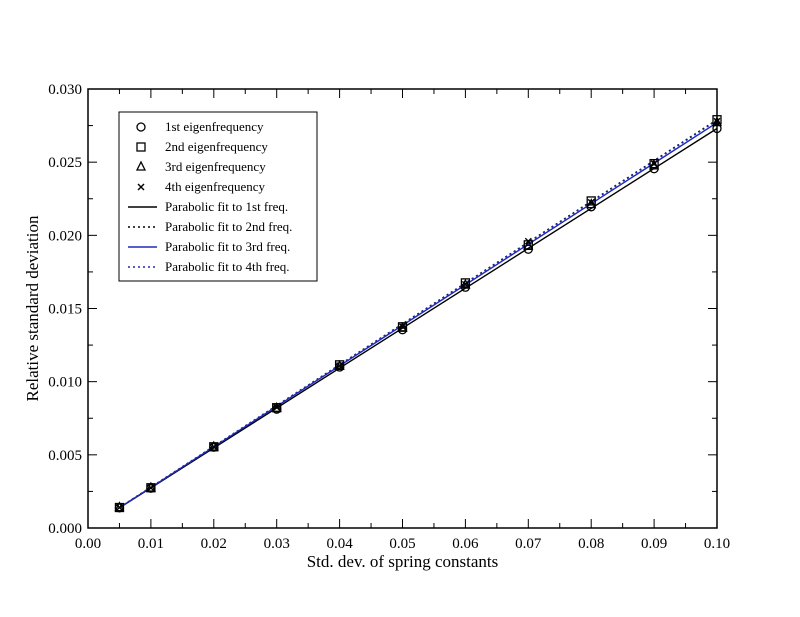  Describe the element at coordinates (226, 206) in the screenshot. I see `legend-label: Parabolic fit to 1st freq.` at that location.